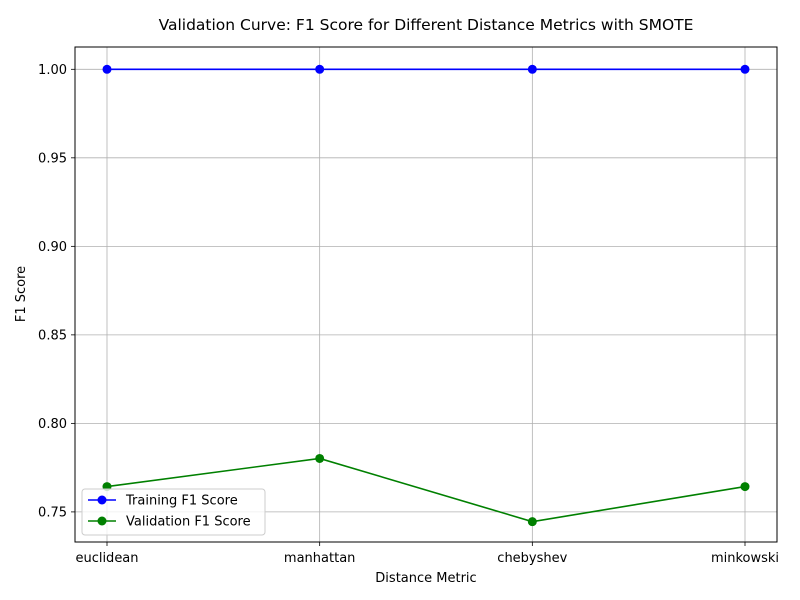 This screenshot has width=800, height=600. What do you see at coordinates (52, 512) in the screenshot?
I see `y-tick-label: 0.75` at bounding box center [52, 512].